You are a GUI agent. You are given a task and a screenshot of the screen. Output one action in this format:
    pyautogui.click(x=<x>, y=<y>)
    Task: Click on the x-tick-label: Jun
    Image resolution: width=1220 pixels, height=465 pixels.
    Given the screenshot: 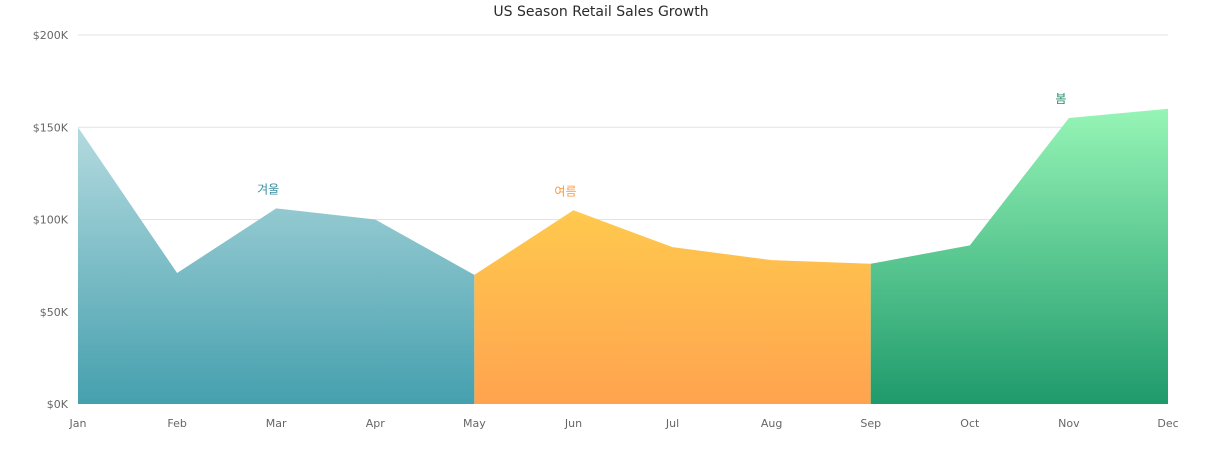 What is the action you would take?
    pyautogui.click(x=573, y=423)
    